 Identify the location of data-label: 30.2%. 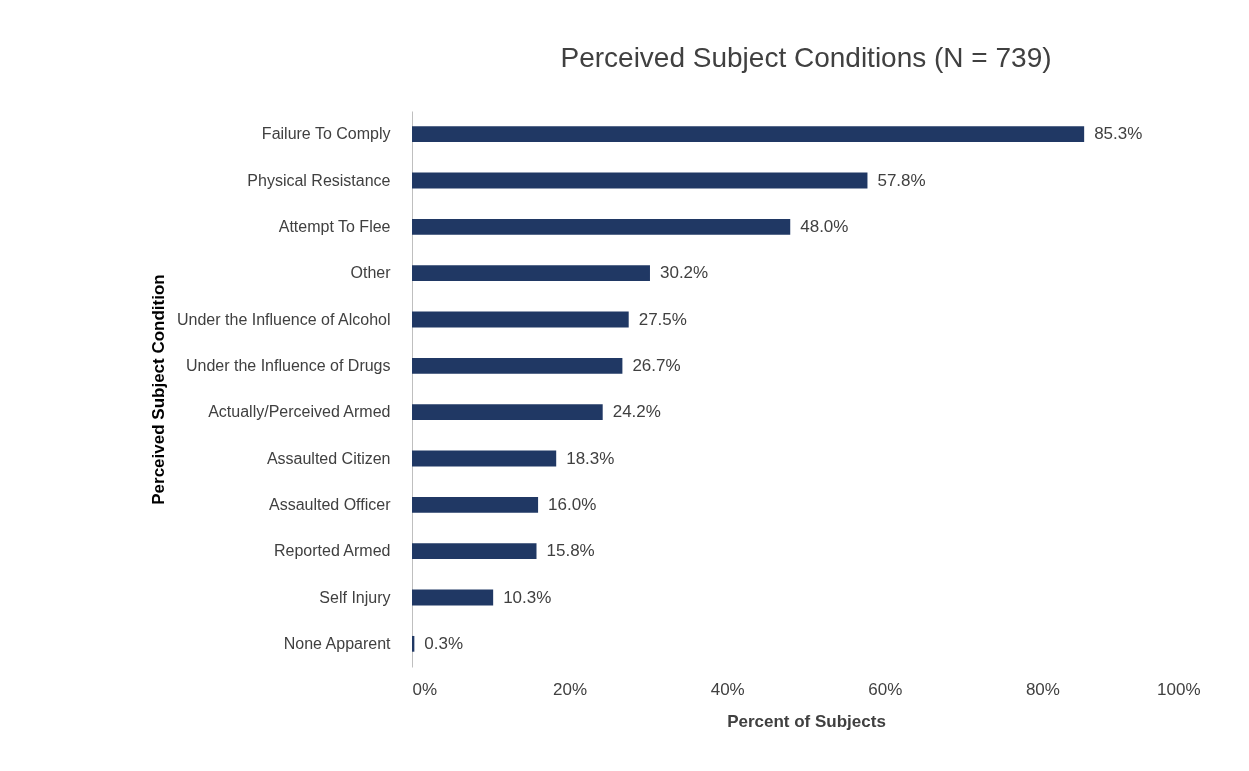
(684, 273).